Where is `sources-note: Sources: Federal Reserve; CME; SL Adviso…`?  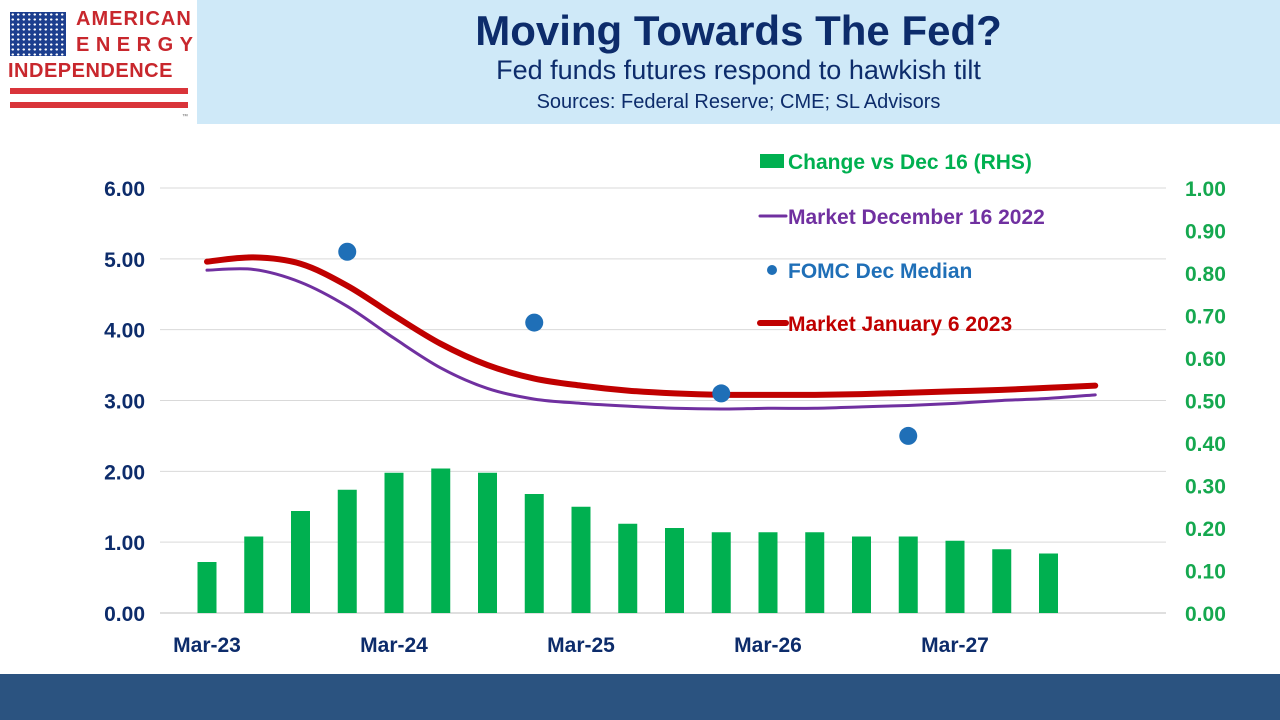 sources-note: Sources: Federal Reserve; CME; SL Adviso… is located at coordinates (738, 102).